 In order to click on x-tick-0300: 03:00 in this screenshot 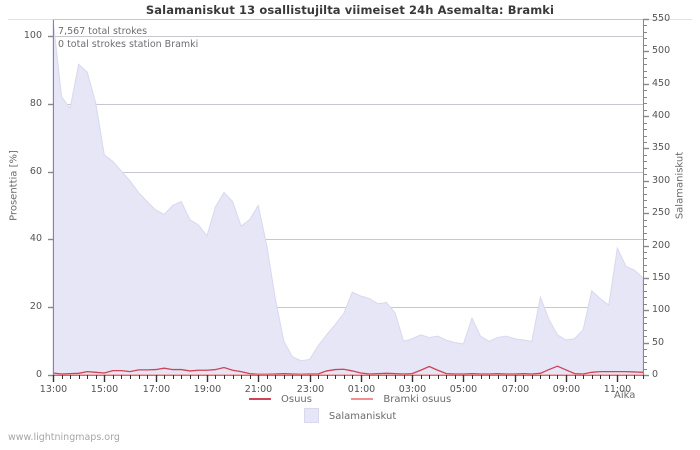, I will do `click(412, 389)`.